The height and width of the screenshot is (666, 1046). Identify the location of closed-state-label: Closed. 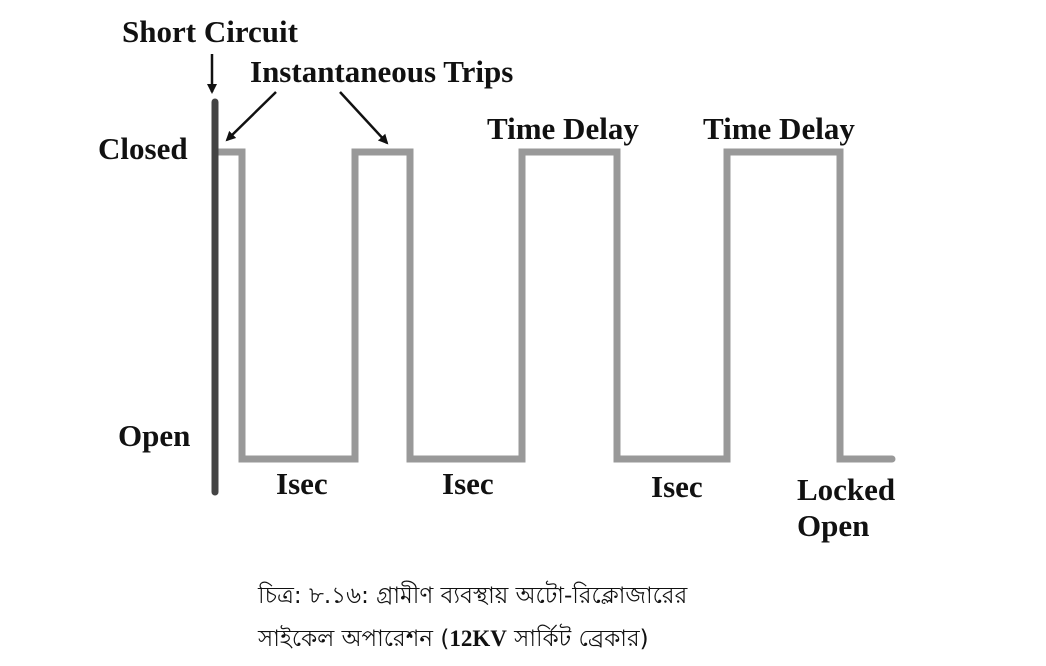
(143, 148).